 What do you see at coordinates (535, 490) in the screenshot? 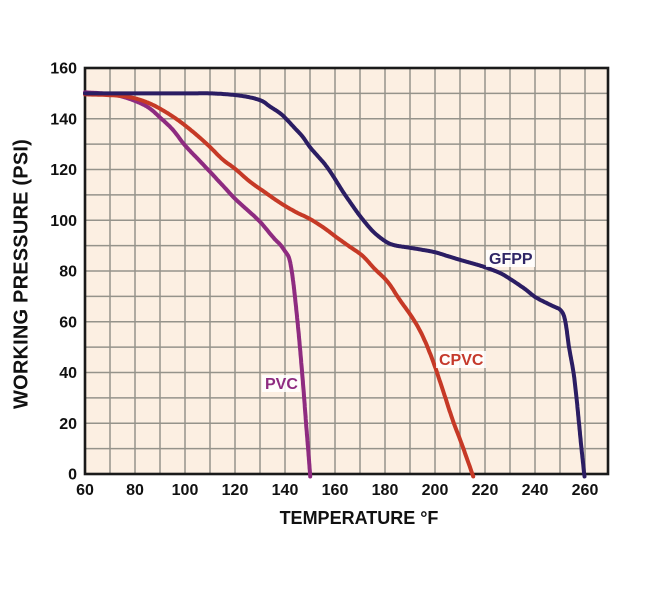
I see `svg-text: 240` at bounding box center [535, 490].